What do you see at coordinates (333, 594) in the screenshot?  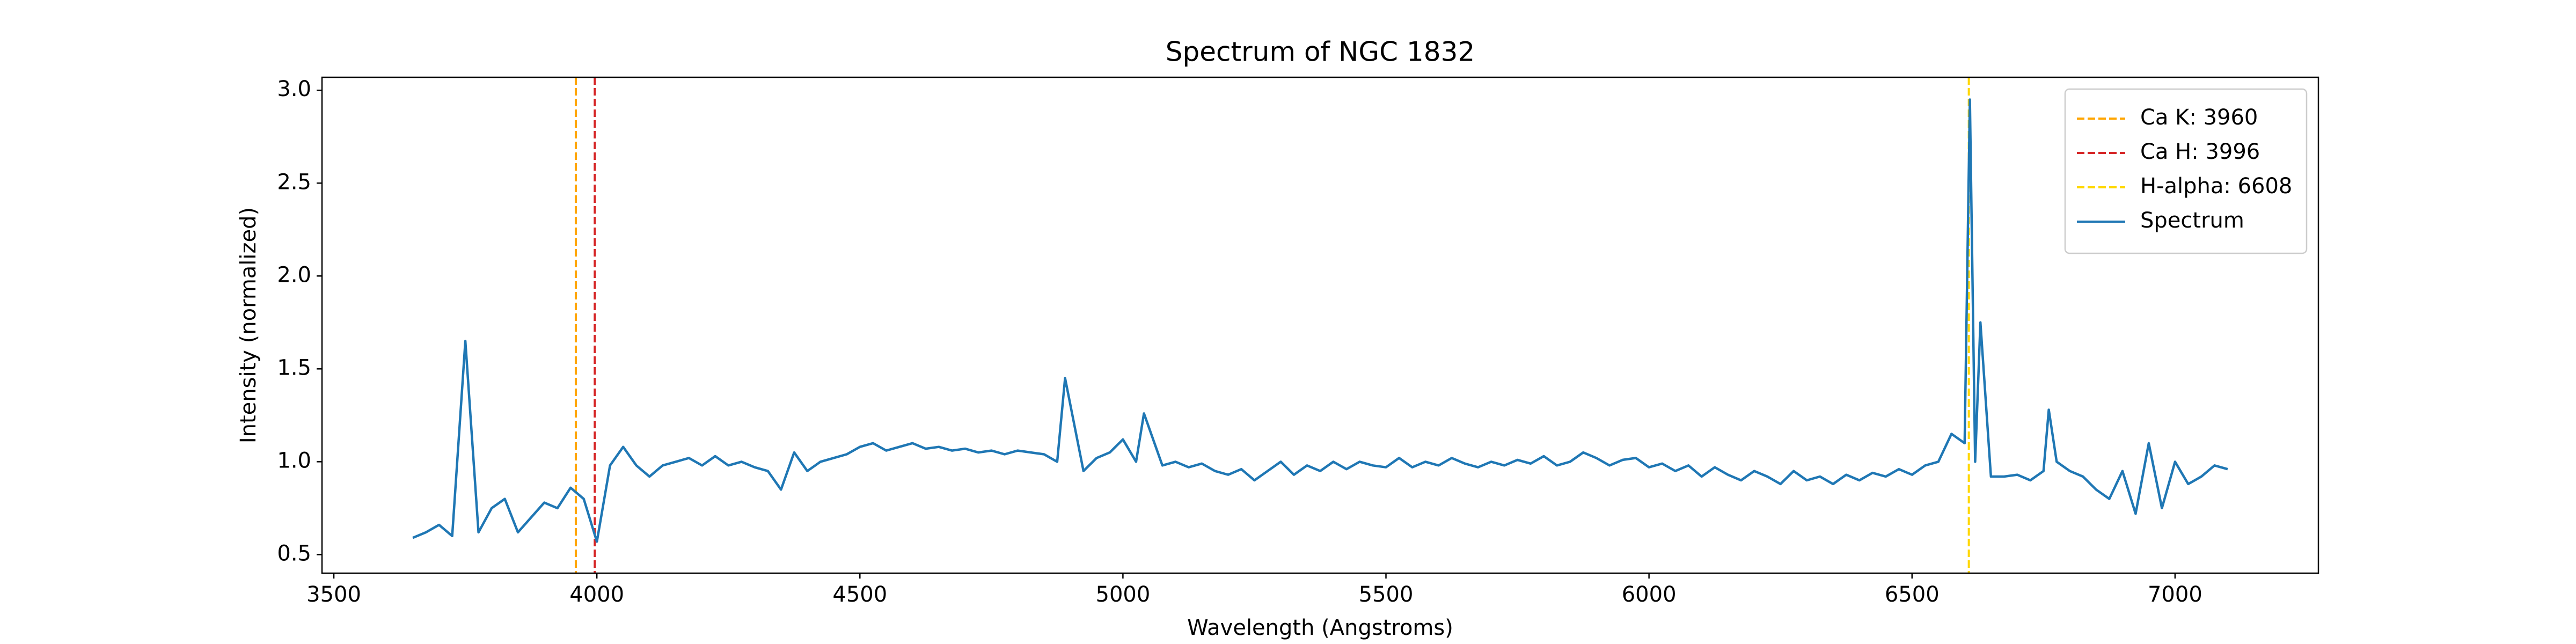 I see `x-tick-label: 3500` at bounding box center [333, 594].